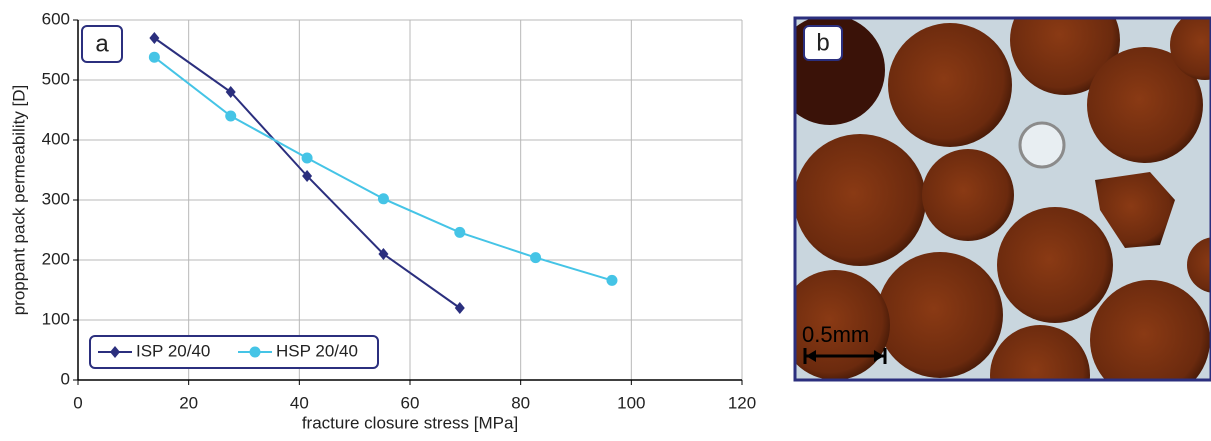 This screenshot has width=1211, height=441. Describe the element at coordinates (56, 18) in the screenshot. I see `y-tick-label: 600` at that location.